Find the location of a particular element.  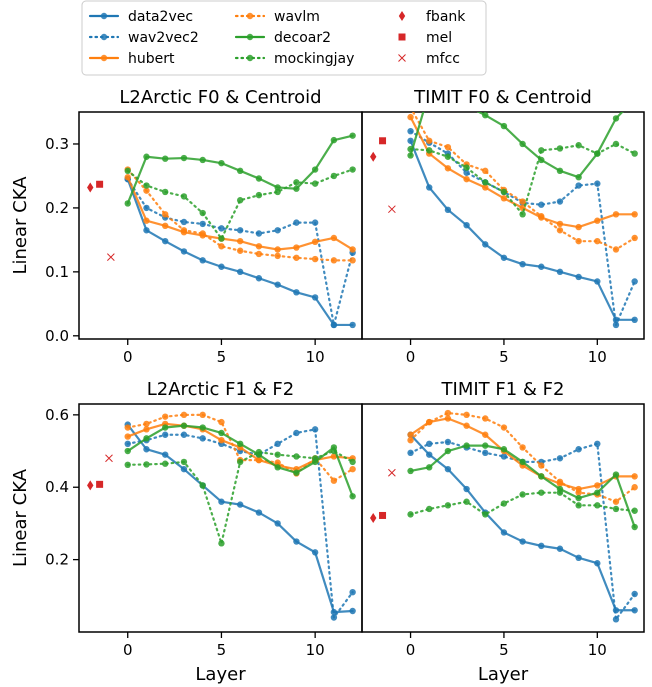

series-decoar2 is located at coordinates (240, 169).